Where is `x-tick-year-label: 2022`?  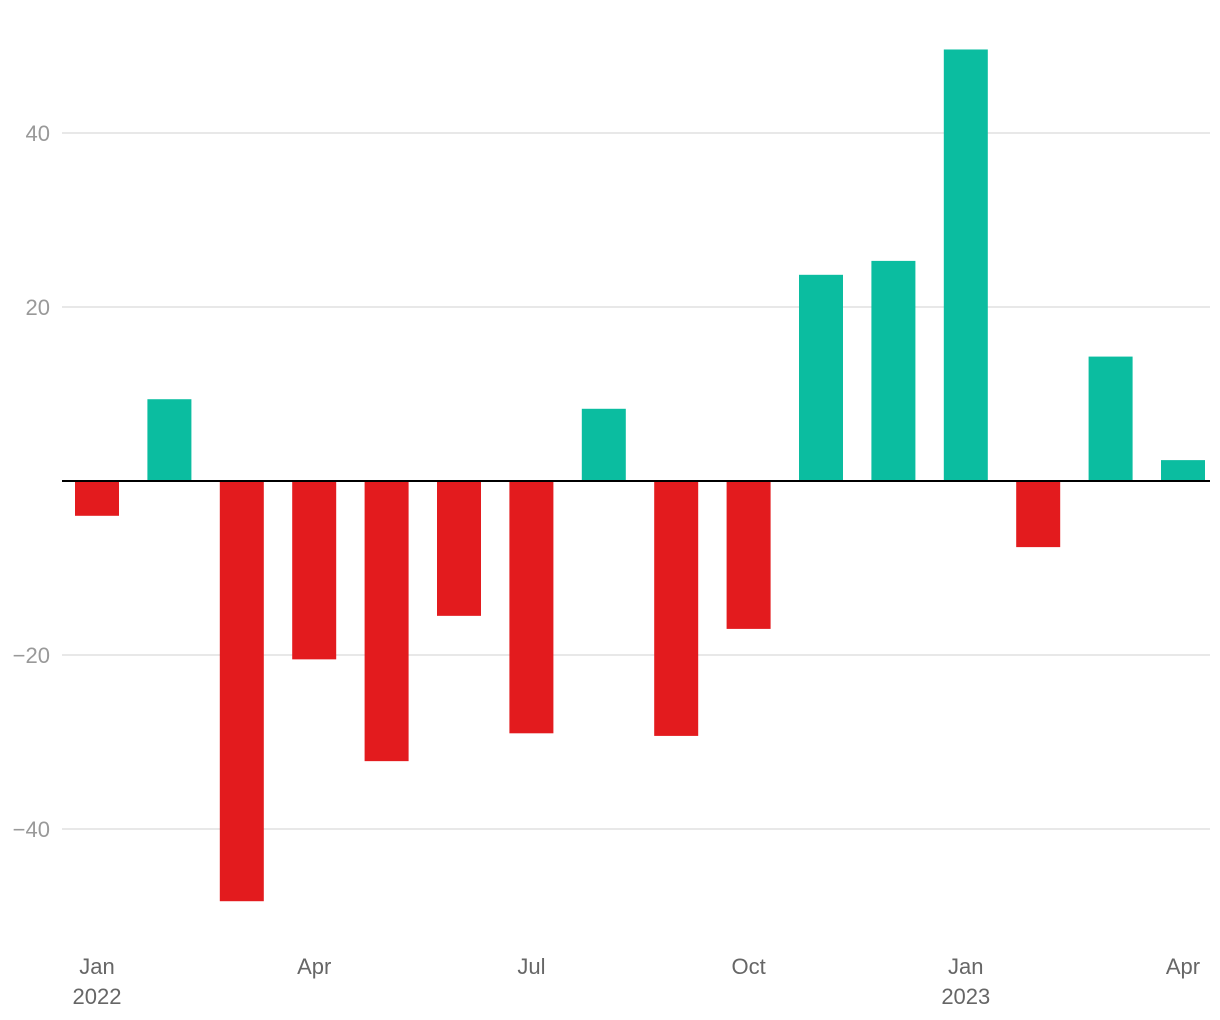
x-tick-year-label: 2022 is located at coordinates (97, 996).